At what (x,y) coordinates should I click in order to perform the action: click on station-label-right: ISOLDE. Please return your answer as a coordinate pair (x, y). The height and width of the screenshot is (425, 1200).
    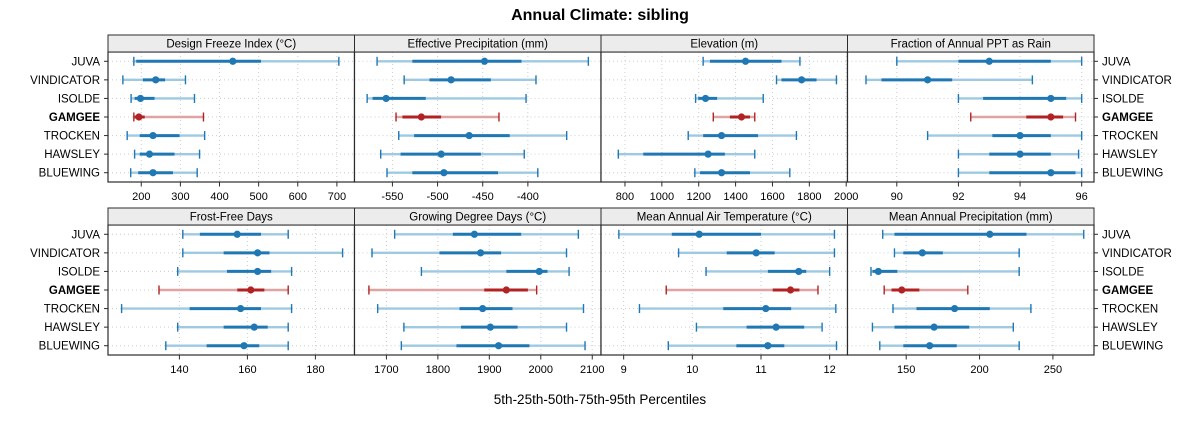
    Looking at the image, I should click on (1123, 272).